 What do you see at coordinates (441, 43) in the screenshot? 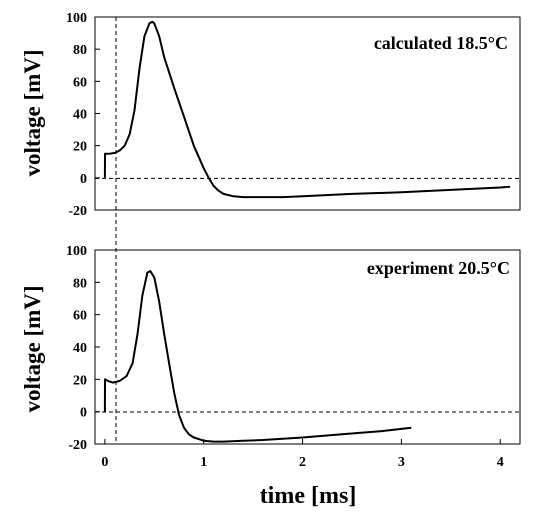
I see `panel-annotation: calculated 18.5°C` at bounding box center [441, 43].